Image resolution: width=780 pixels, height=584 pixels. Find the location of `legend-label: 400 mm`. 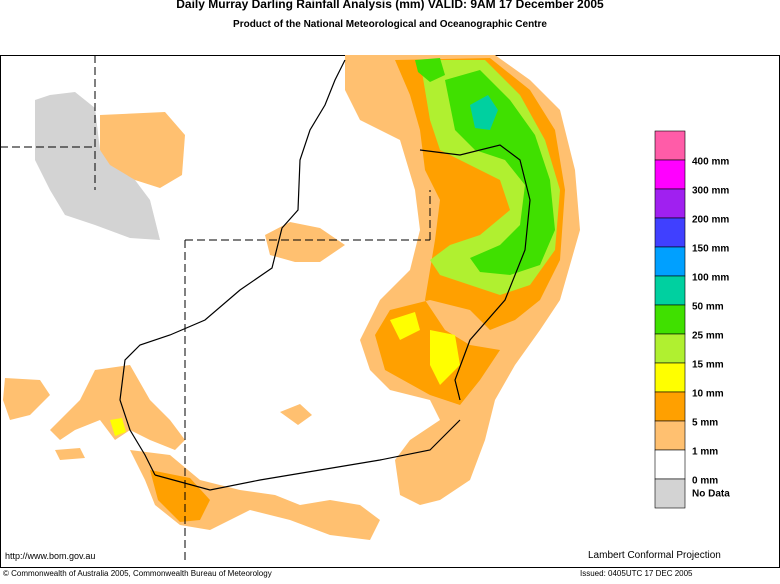

legend-label: 400 mm is located at coordinates (710, 162).